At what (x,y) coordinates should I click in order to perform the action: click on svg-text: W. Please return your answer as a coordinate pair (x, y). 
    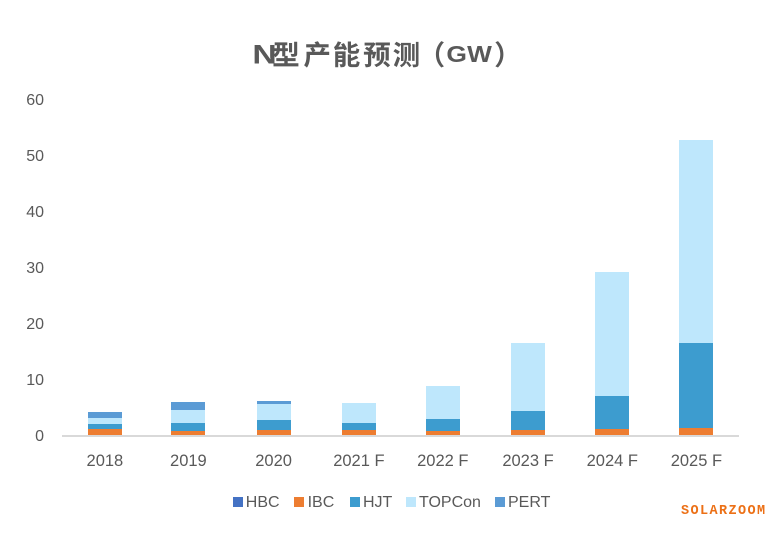
    Looking at the image, I should click on (480, 55).